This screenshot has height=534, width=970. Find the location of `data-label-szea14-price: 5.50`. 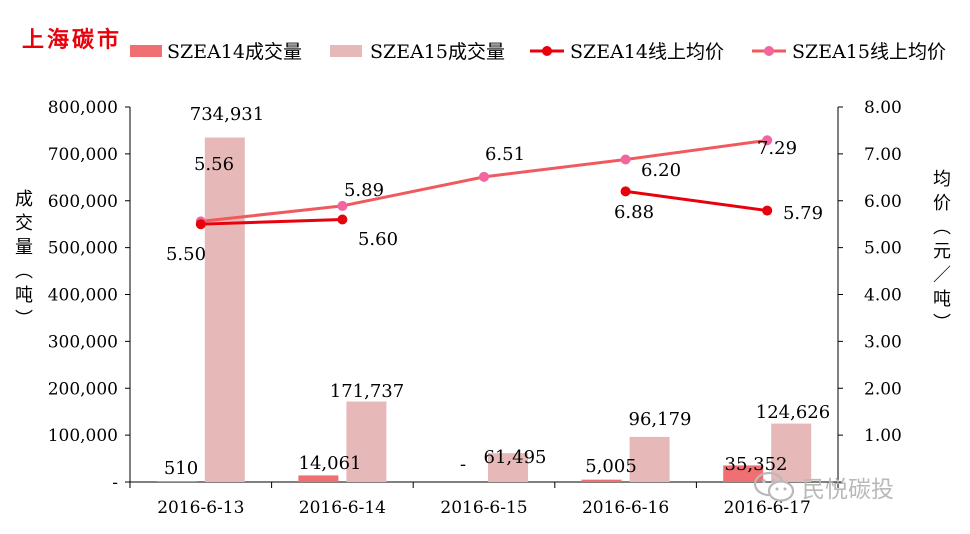

data-label-szea14-price: 5.50 is located at coordinates (186, 254).